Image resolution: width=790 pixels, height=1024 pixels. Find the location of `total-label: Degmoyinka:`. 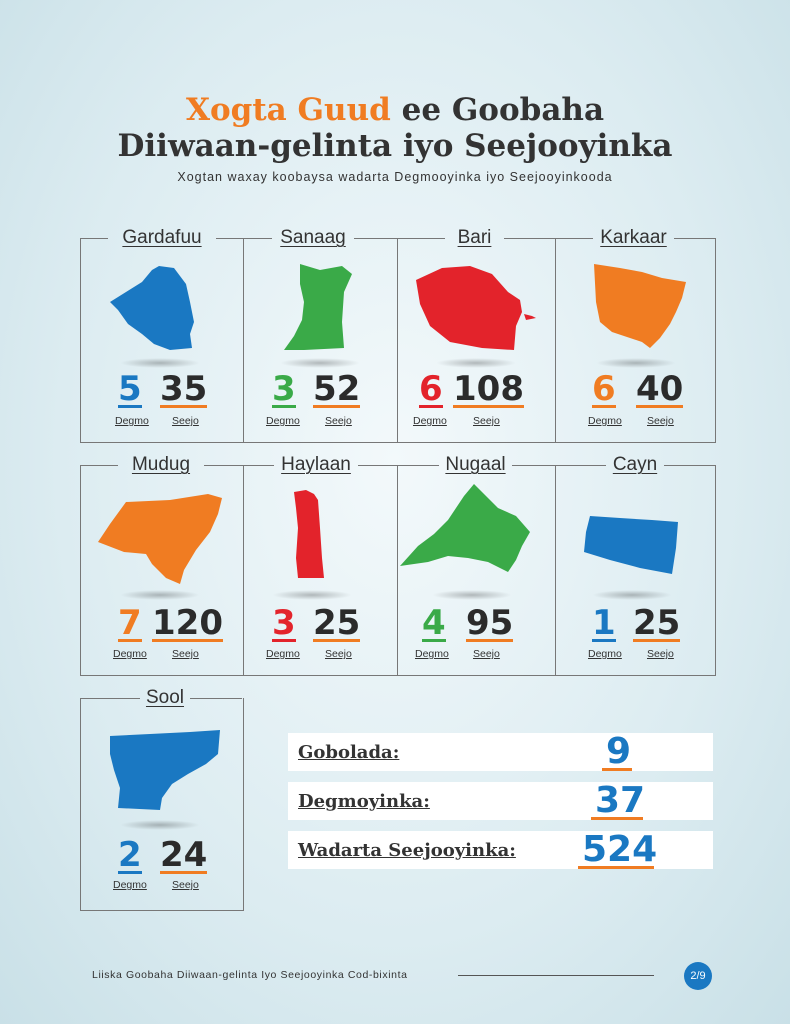

total-label: Degmoyinka: is located at coordinates (364, 801).